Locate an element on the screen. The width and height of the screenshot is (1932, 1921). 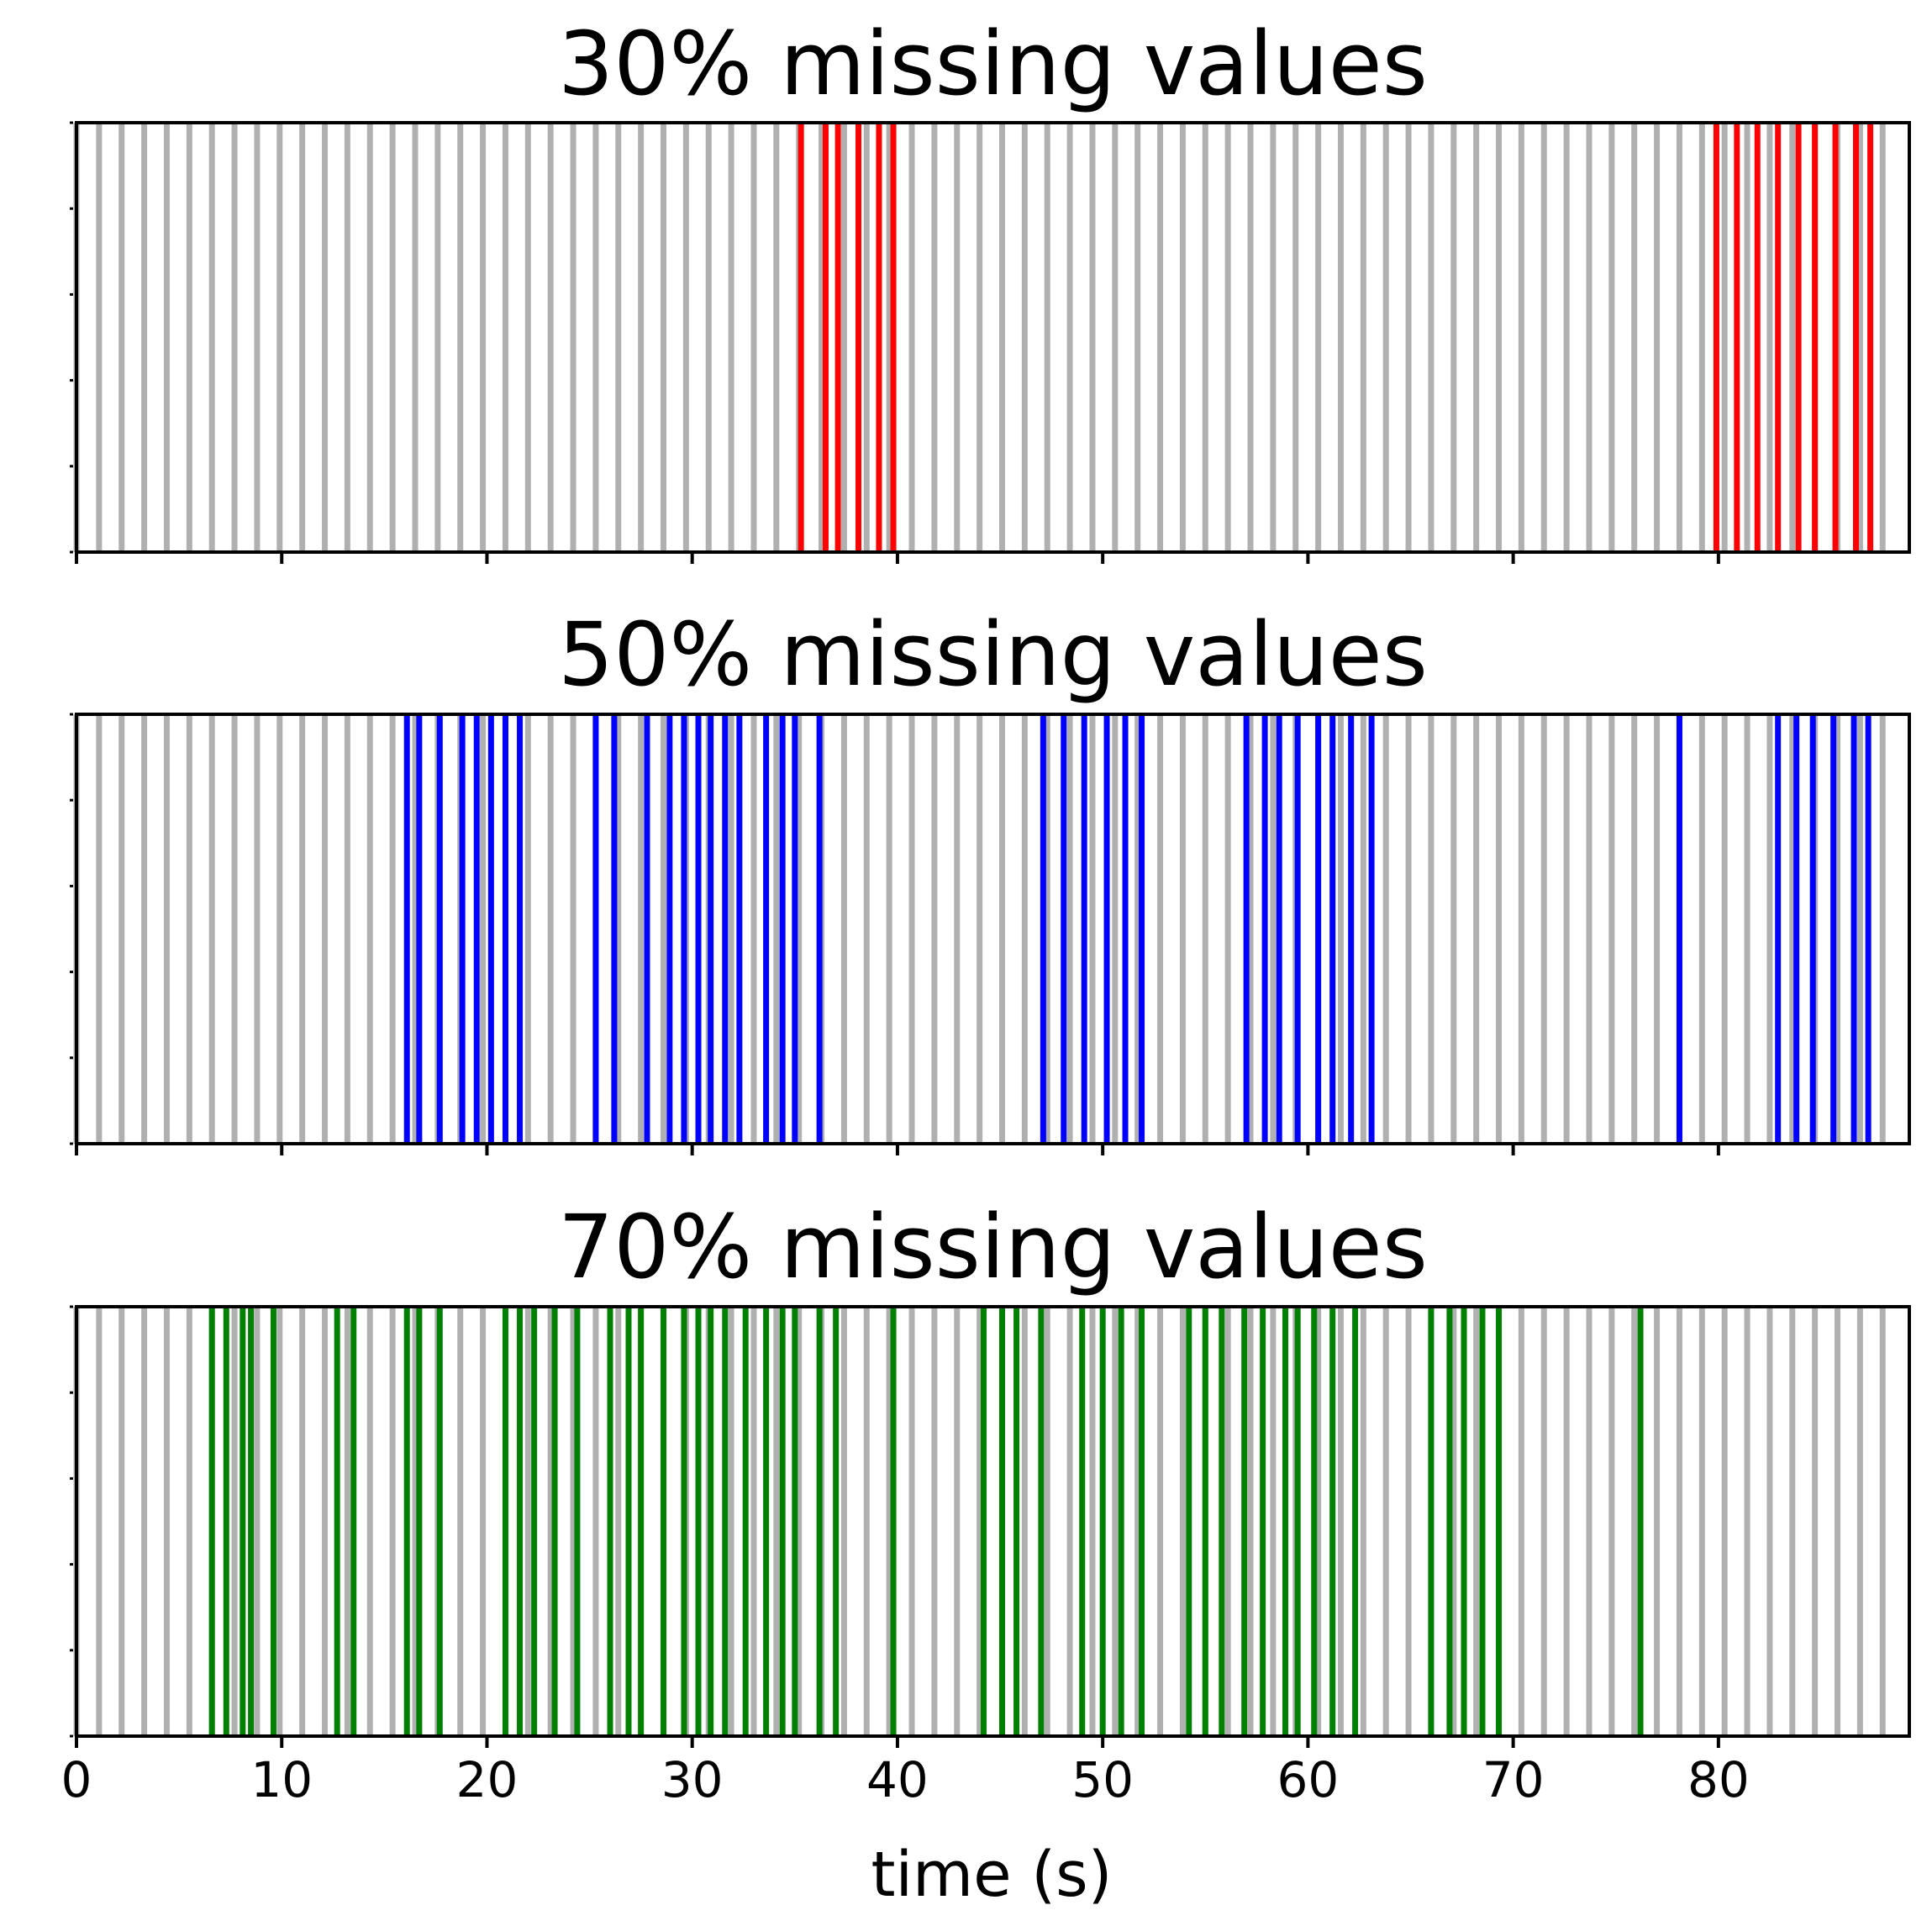
x-tick-label: 40 is located at coordinates (897, 1779).